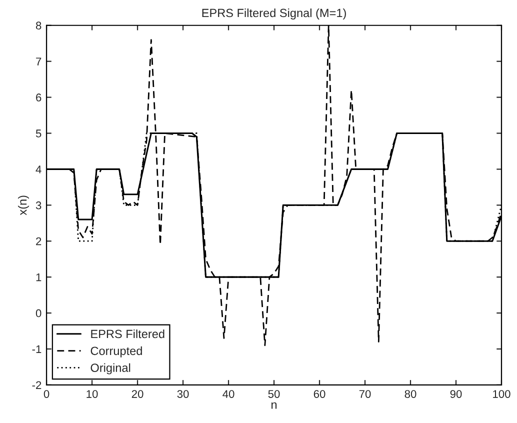 The height and width of the screenshot is (423, 517). What do you see at coordinates (39, 134) in the screenshot?
I see `y-tick-label: 5` at bounding box center [39, 134].